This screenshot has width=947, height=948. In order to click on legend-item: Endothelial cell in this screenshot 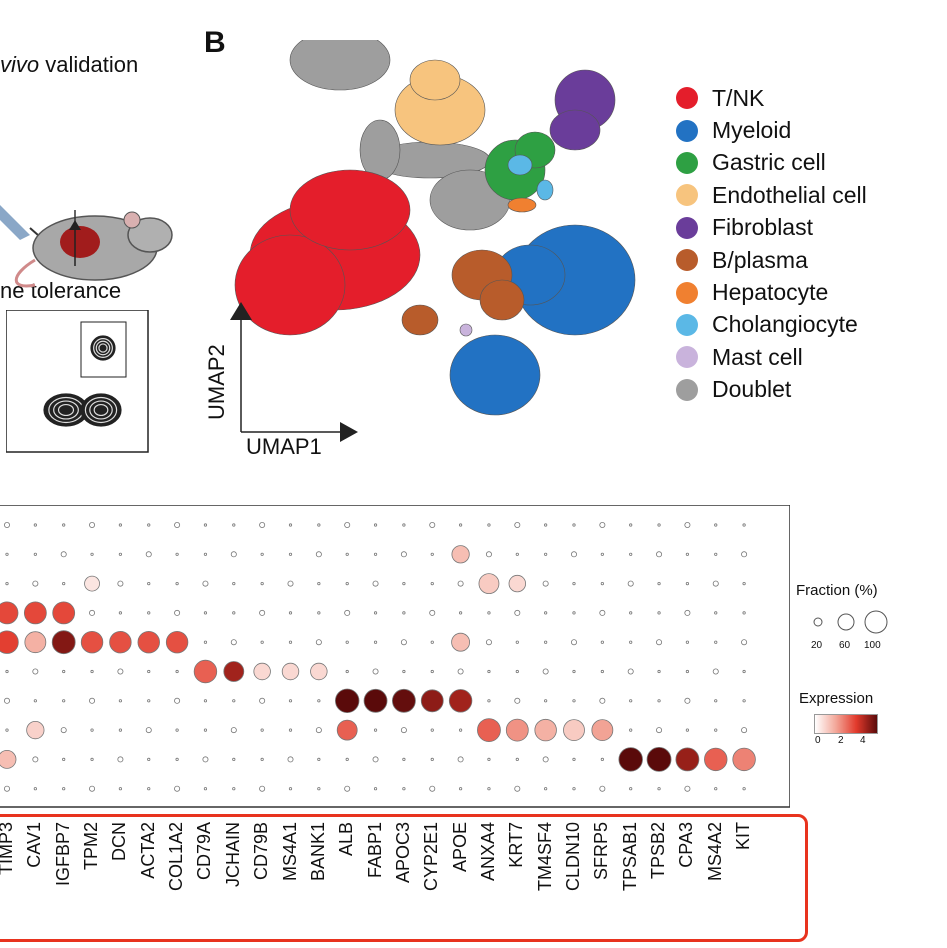, I will do `click(771, 195)`.